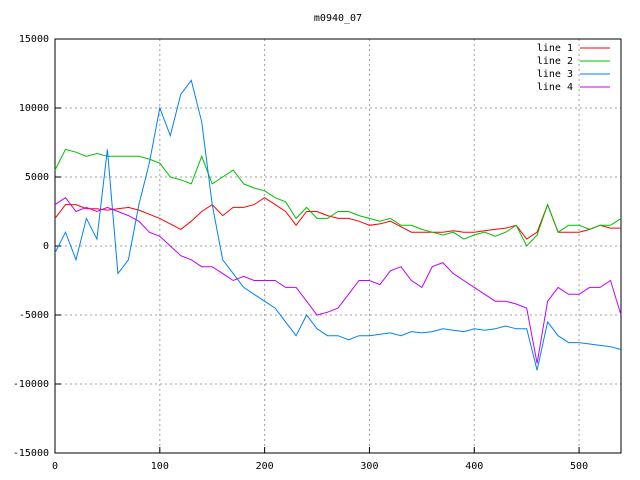 Image resolution: width=640 pixels, height=480 pixels. What do you see at coordinates (55, 466) in the screenshot?
I see `x-tick-label: 0` at bounding box center [55, 466].